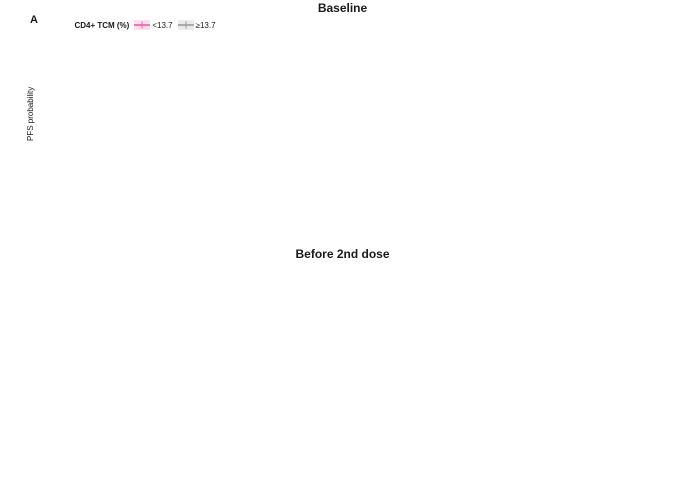 This screenshot has height=480, width=685. I want to click on legend-item-a-1: ≥13.7, so click(196, 25).